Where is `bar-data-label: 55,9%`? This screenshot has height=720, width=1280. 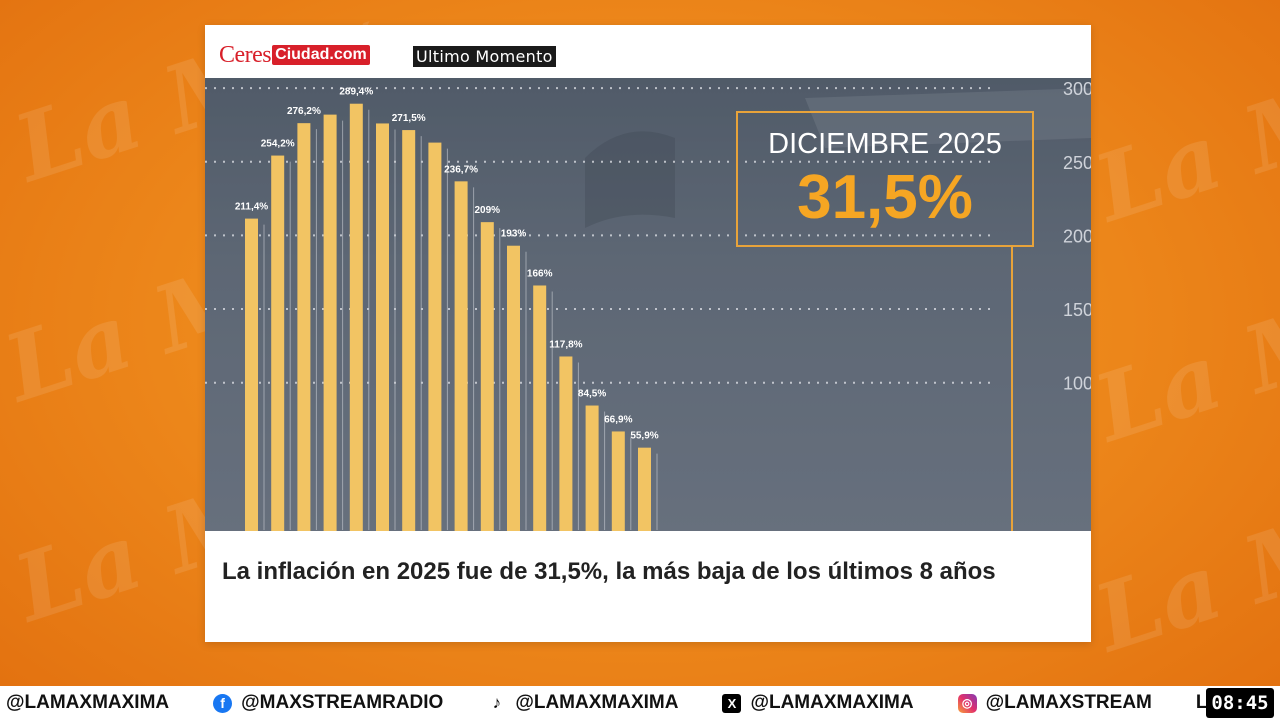 bar-data-label: 55,9% is located at coordinates (644, 436).